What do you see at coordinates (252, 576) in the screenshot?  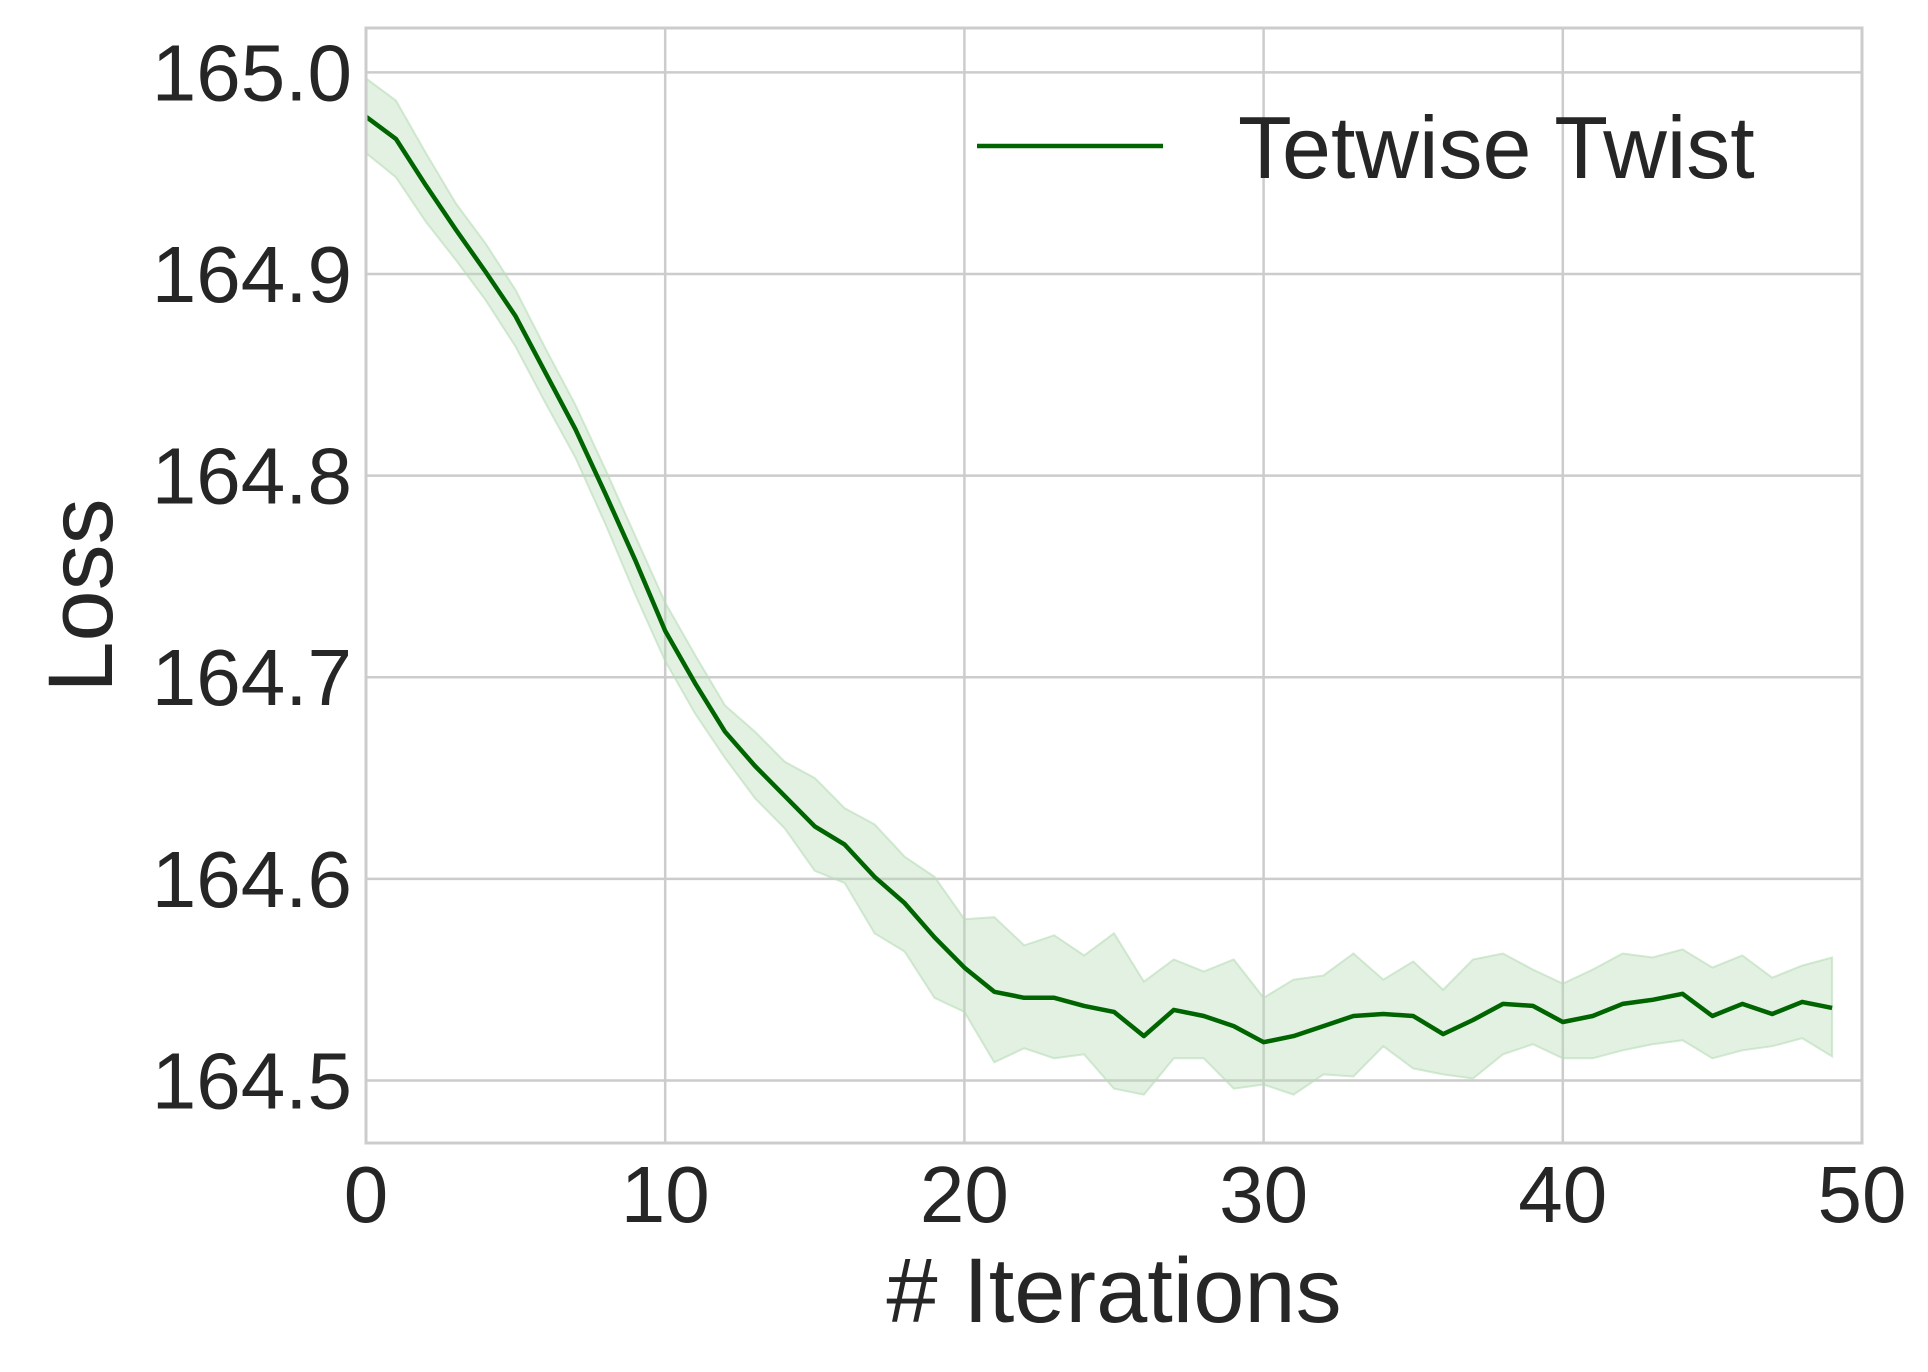 I see `y-axis-ticks: 164.5 164.6 164.7 164.8 164.9 165.0` at bounding box center [252, 576].